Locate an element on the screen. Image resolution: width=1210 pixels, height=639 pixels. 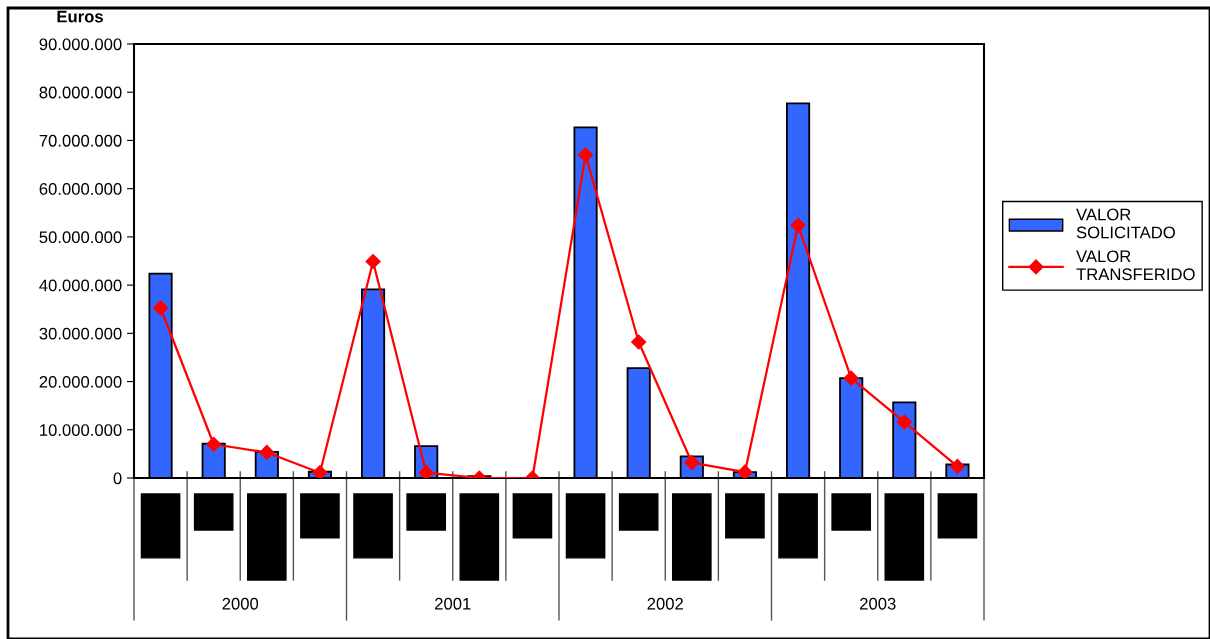
text: 2002 is located at coordinates (665, 603).